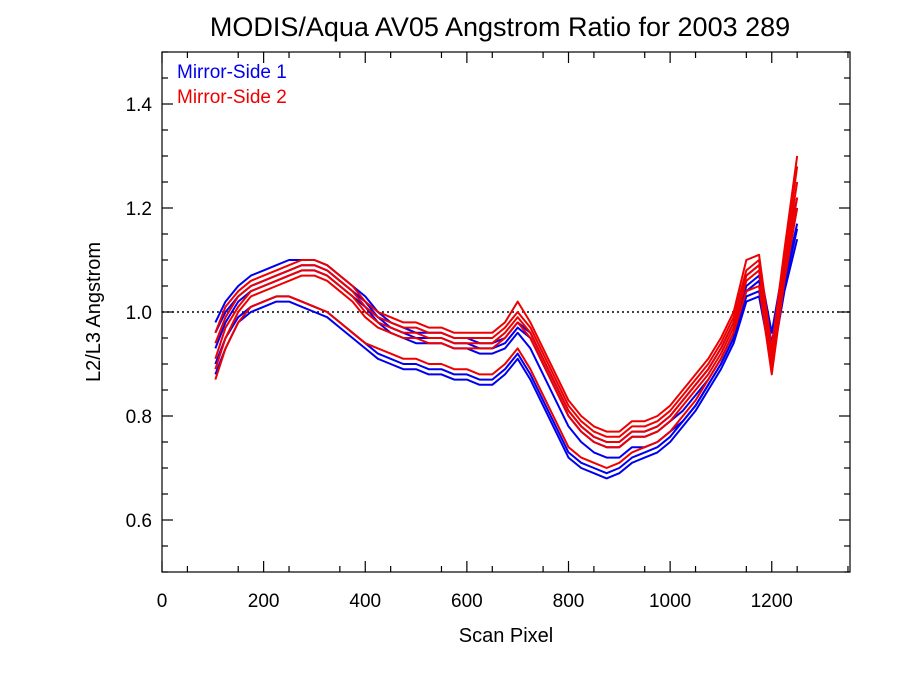 This screenshot has height=675, width=900. I want to click on y-tick-label: 0.8, so click(139, 417).